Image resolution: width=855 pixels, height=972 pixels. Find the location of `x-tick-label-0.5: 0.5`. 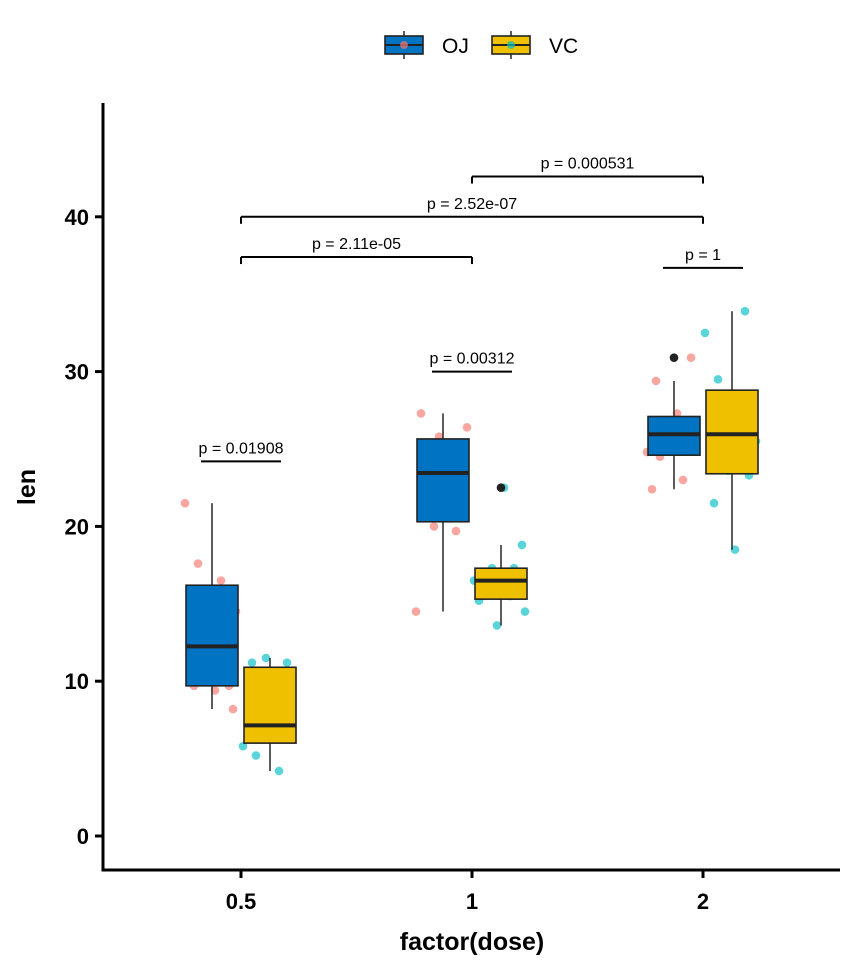

x-tick-label-0.5: 0.5 is located at coordinates (241, 901).